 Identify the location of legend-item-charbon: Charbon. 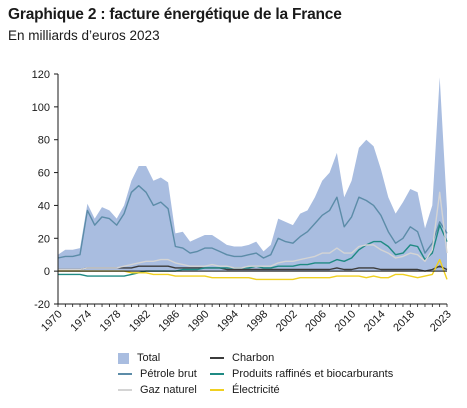
(242, 358).